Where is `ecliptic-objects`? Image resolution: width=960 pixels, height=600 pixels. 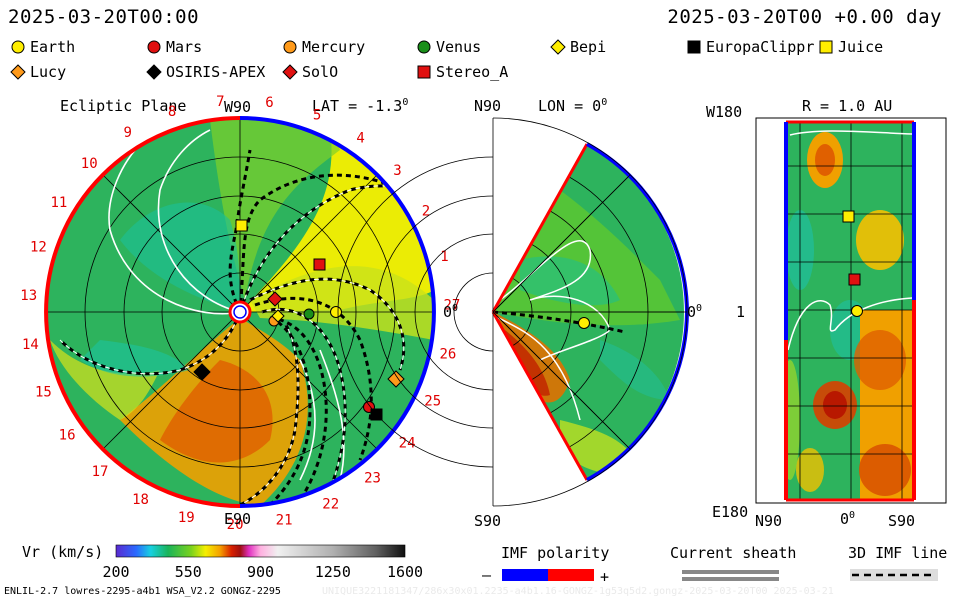
ecliptic-objects is located at coordinates (299, 320).